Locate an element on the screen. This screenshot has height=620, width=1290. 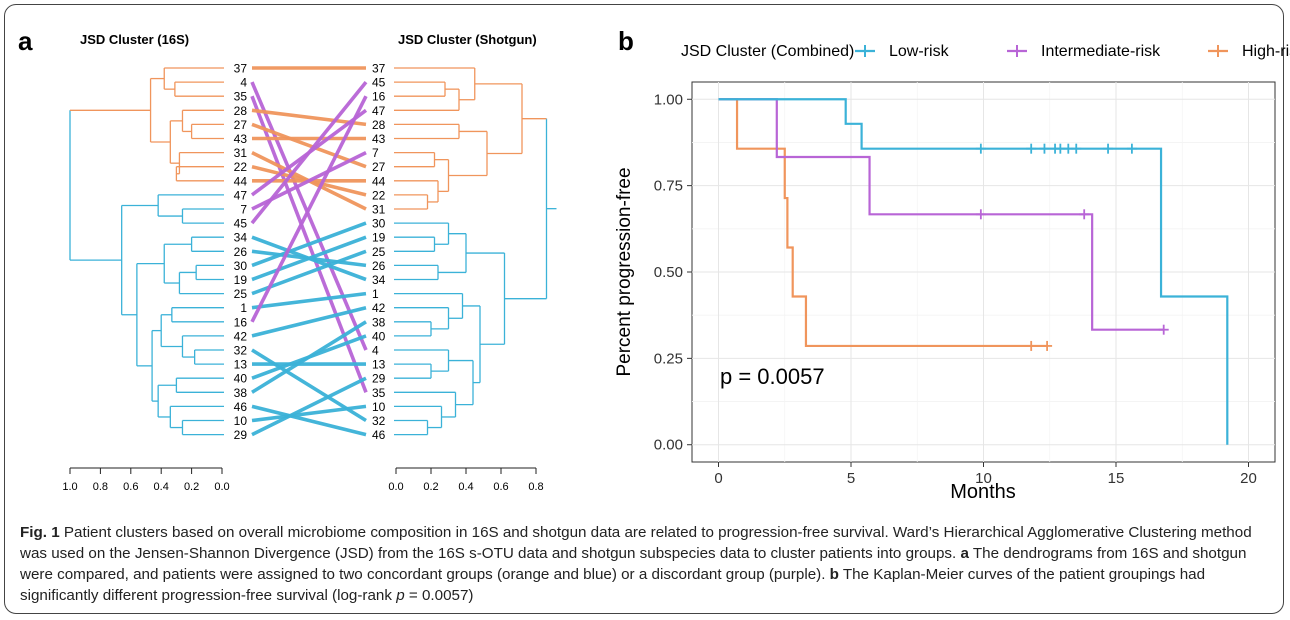
y-tick-label: 0.25 is located at coordinates (668, 358).